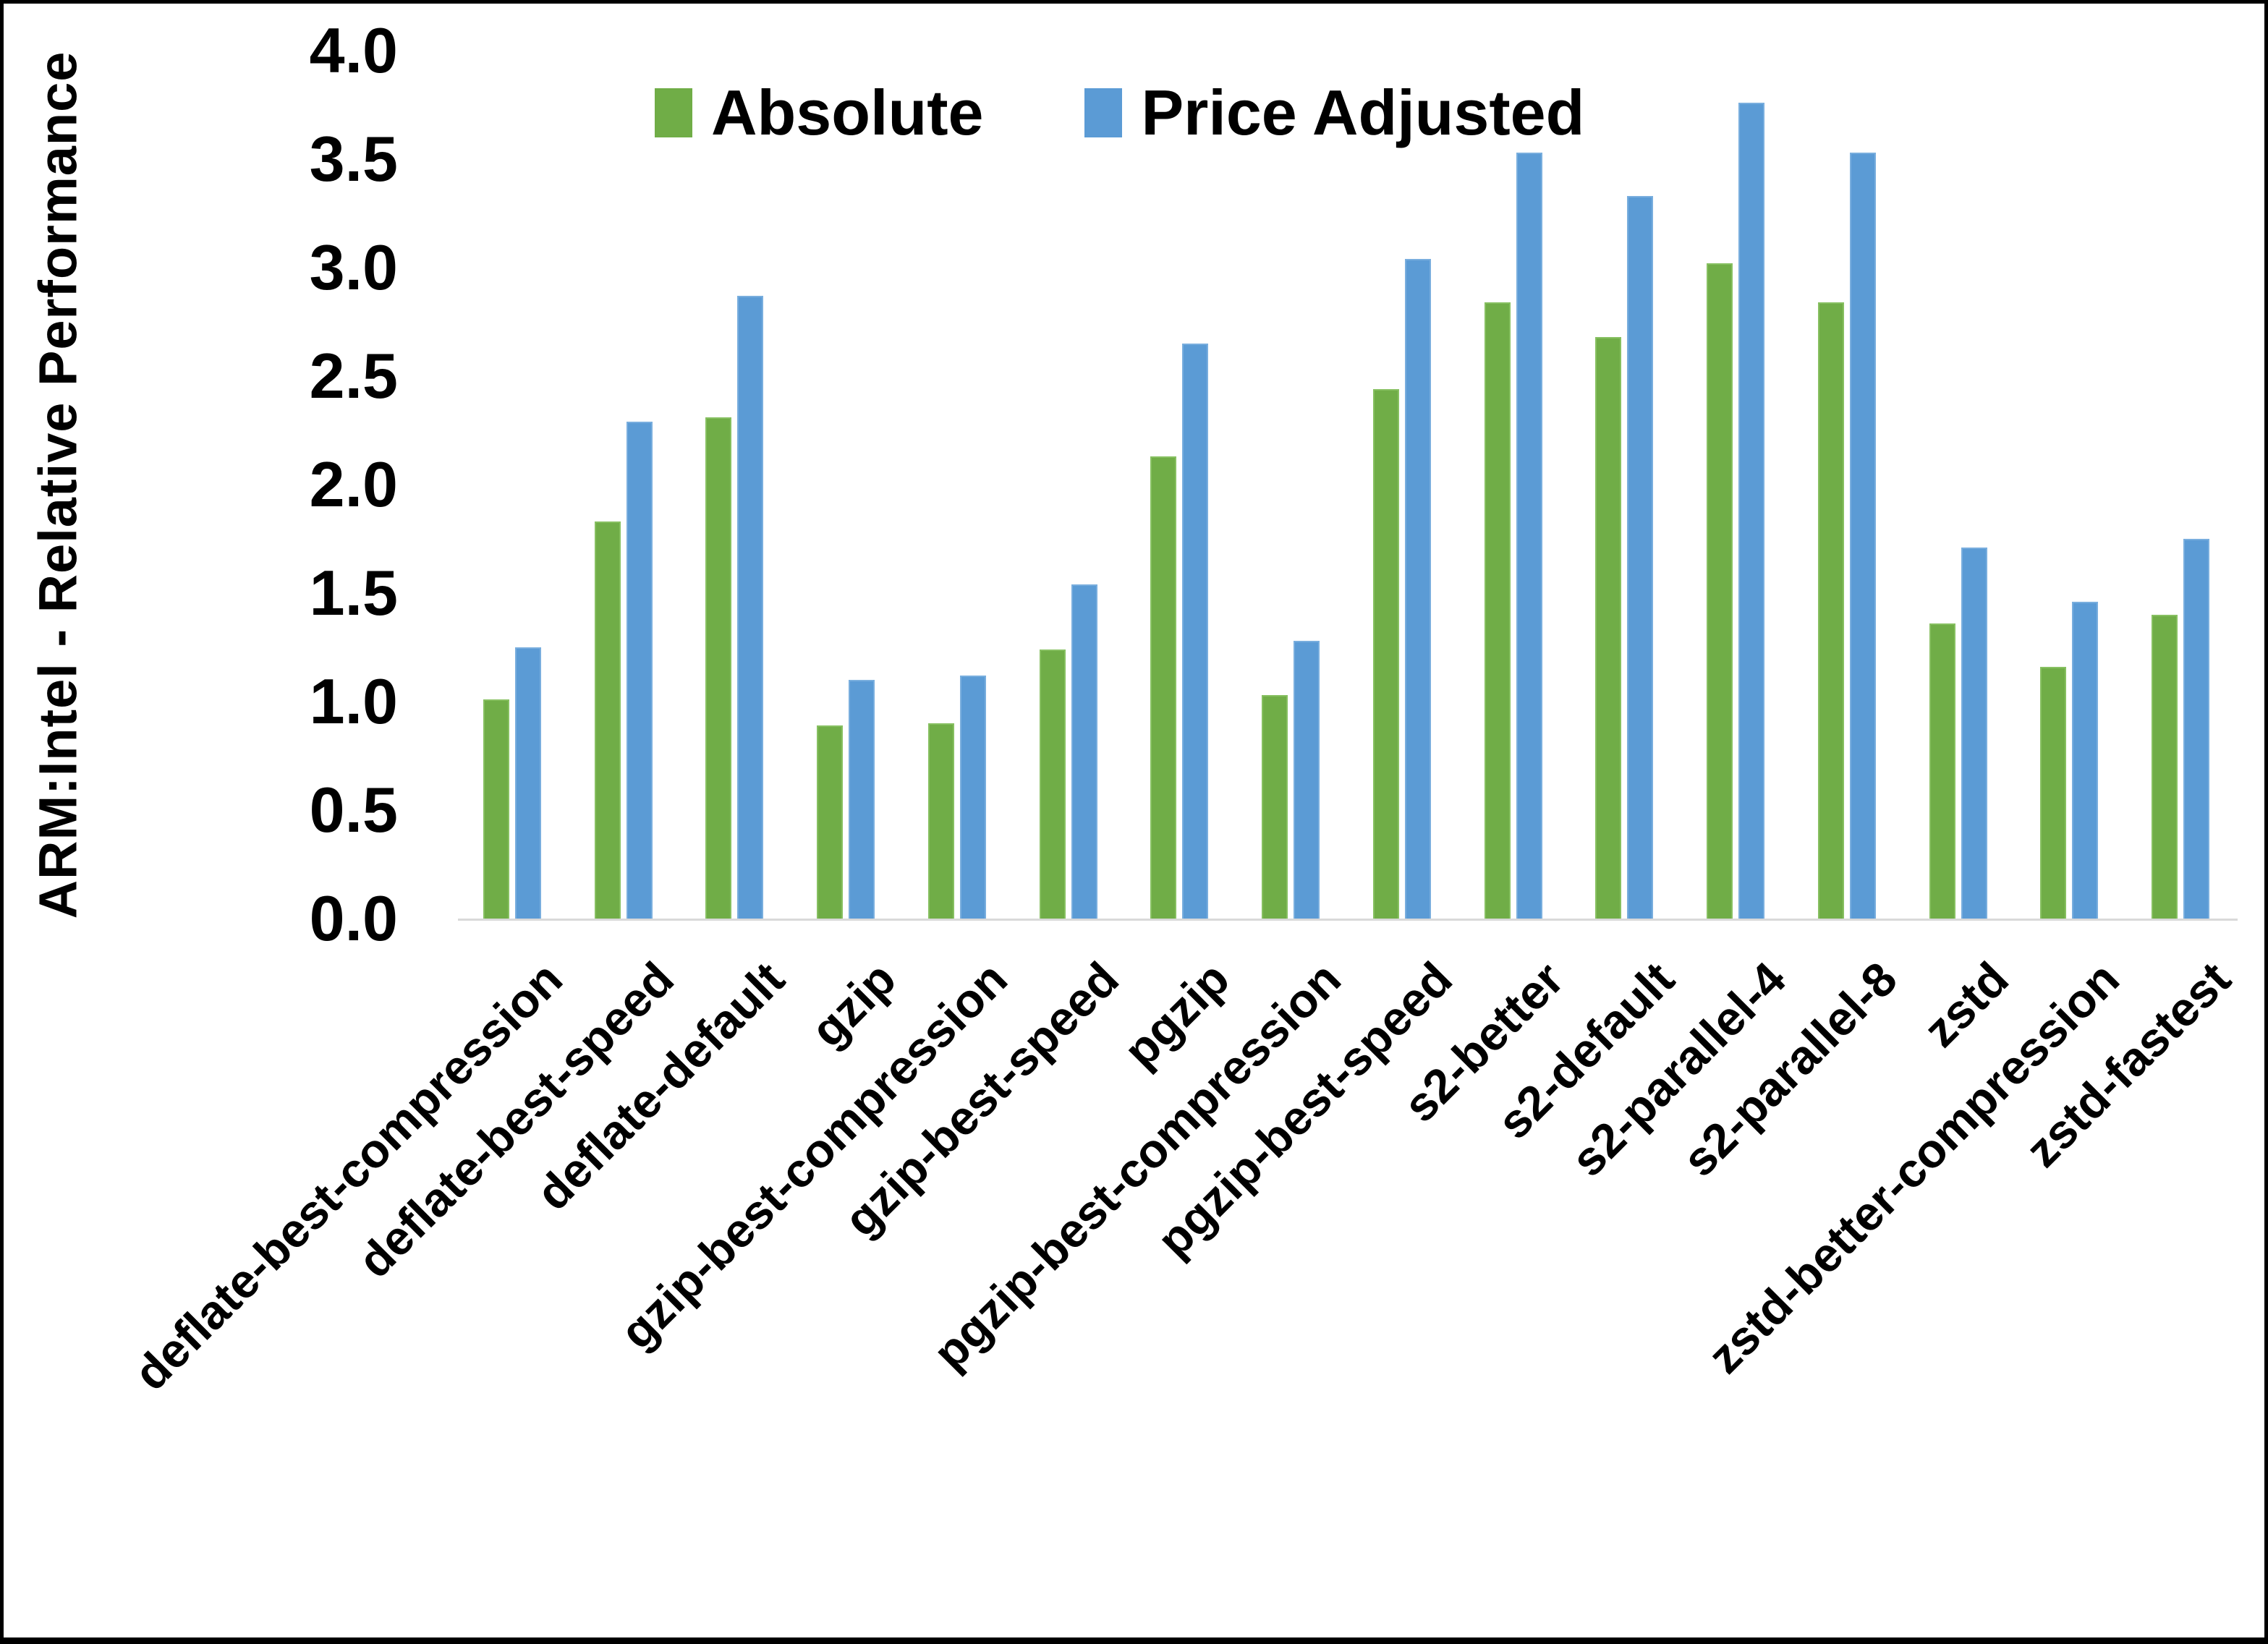 The image size is (2268, 1644). I want to click on bar-absolute-zstd-better-compression, so click(2053, 793).